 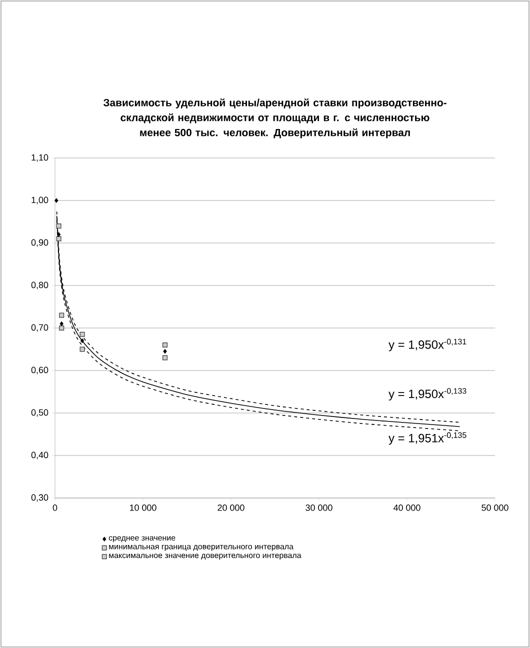 What do you see at coordinates (40, 158) in the screenshot?
I see `y-tick-label: 1,10` at bounding box center [40, 158].